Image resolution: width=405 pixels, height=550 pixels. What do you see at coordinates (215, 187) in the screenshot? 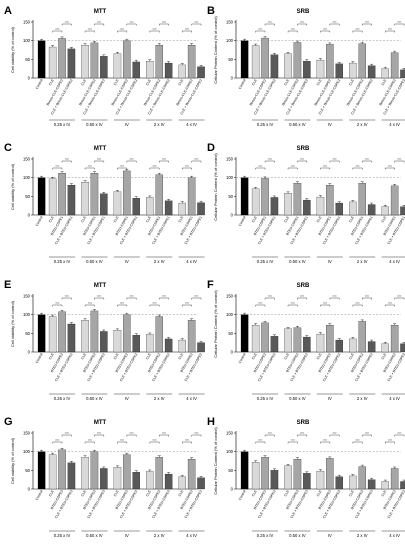
I see `y-axis-label: Cellular Protein Content (% of control)` at bounding box center [215, 187].